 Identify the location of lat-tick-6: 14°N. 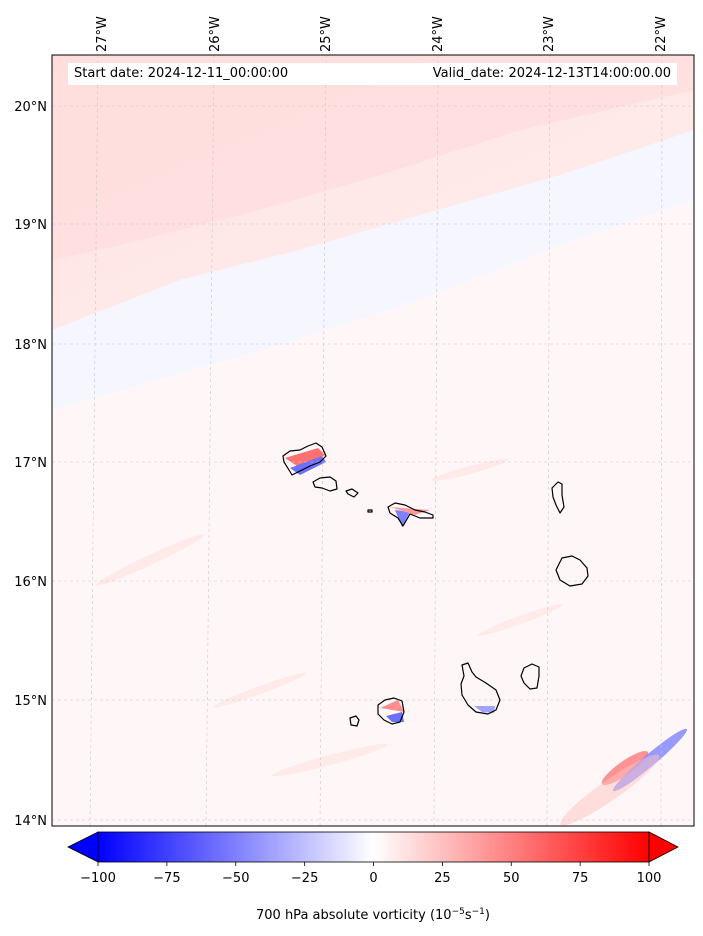
(30, 821).